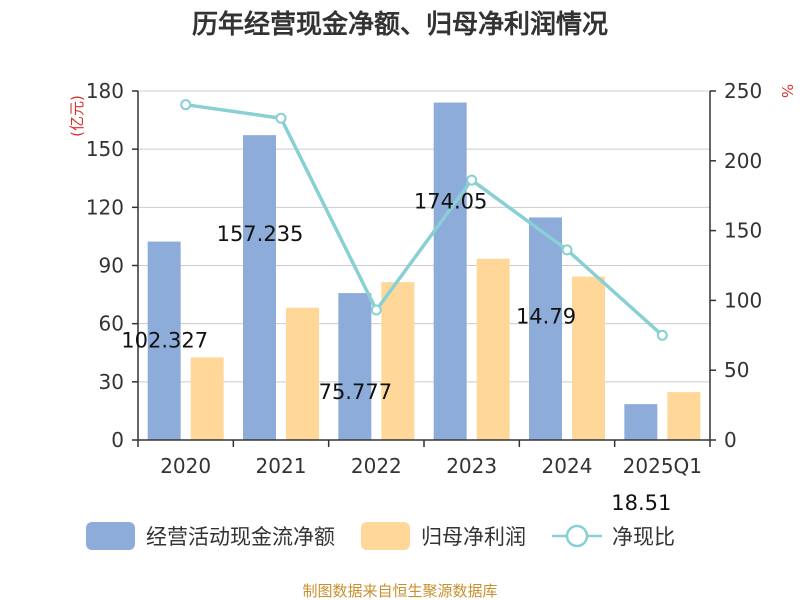 This screenshot has height=600, width=800. I want to click on y-left-unit: (亿元), so click(77, 116).